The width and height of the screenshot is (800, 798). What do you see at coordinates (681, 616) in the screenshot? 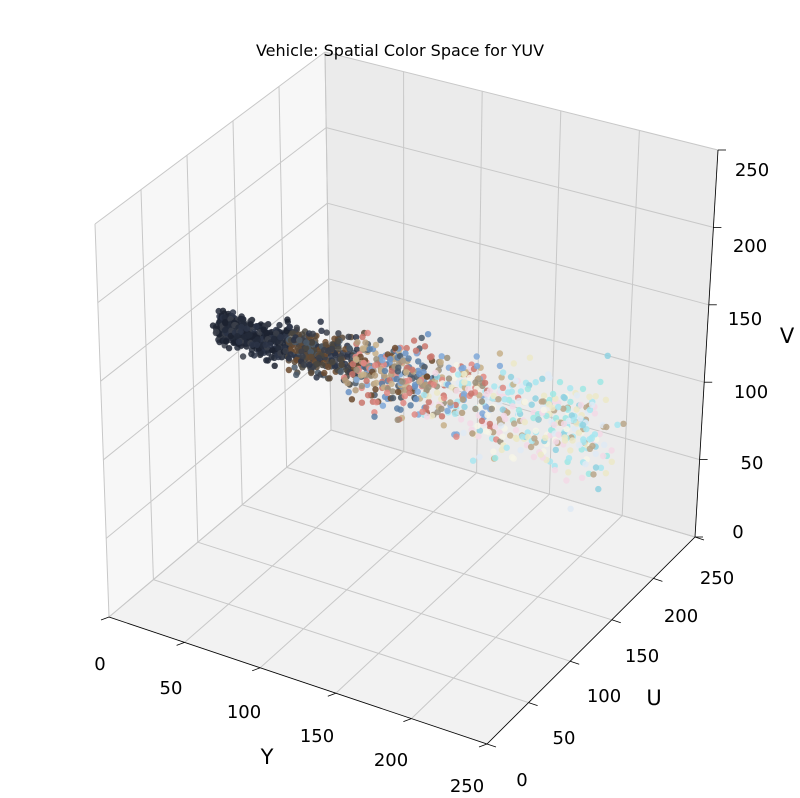
I see `y-tick-label: 200` at bounding box center [681, 616].